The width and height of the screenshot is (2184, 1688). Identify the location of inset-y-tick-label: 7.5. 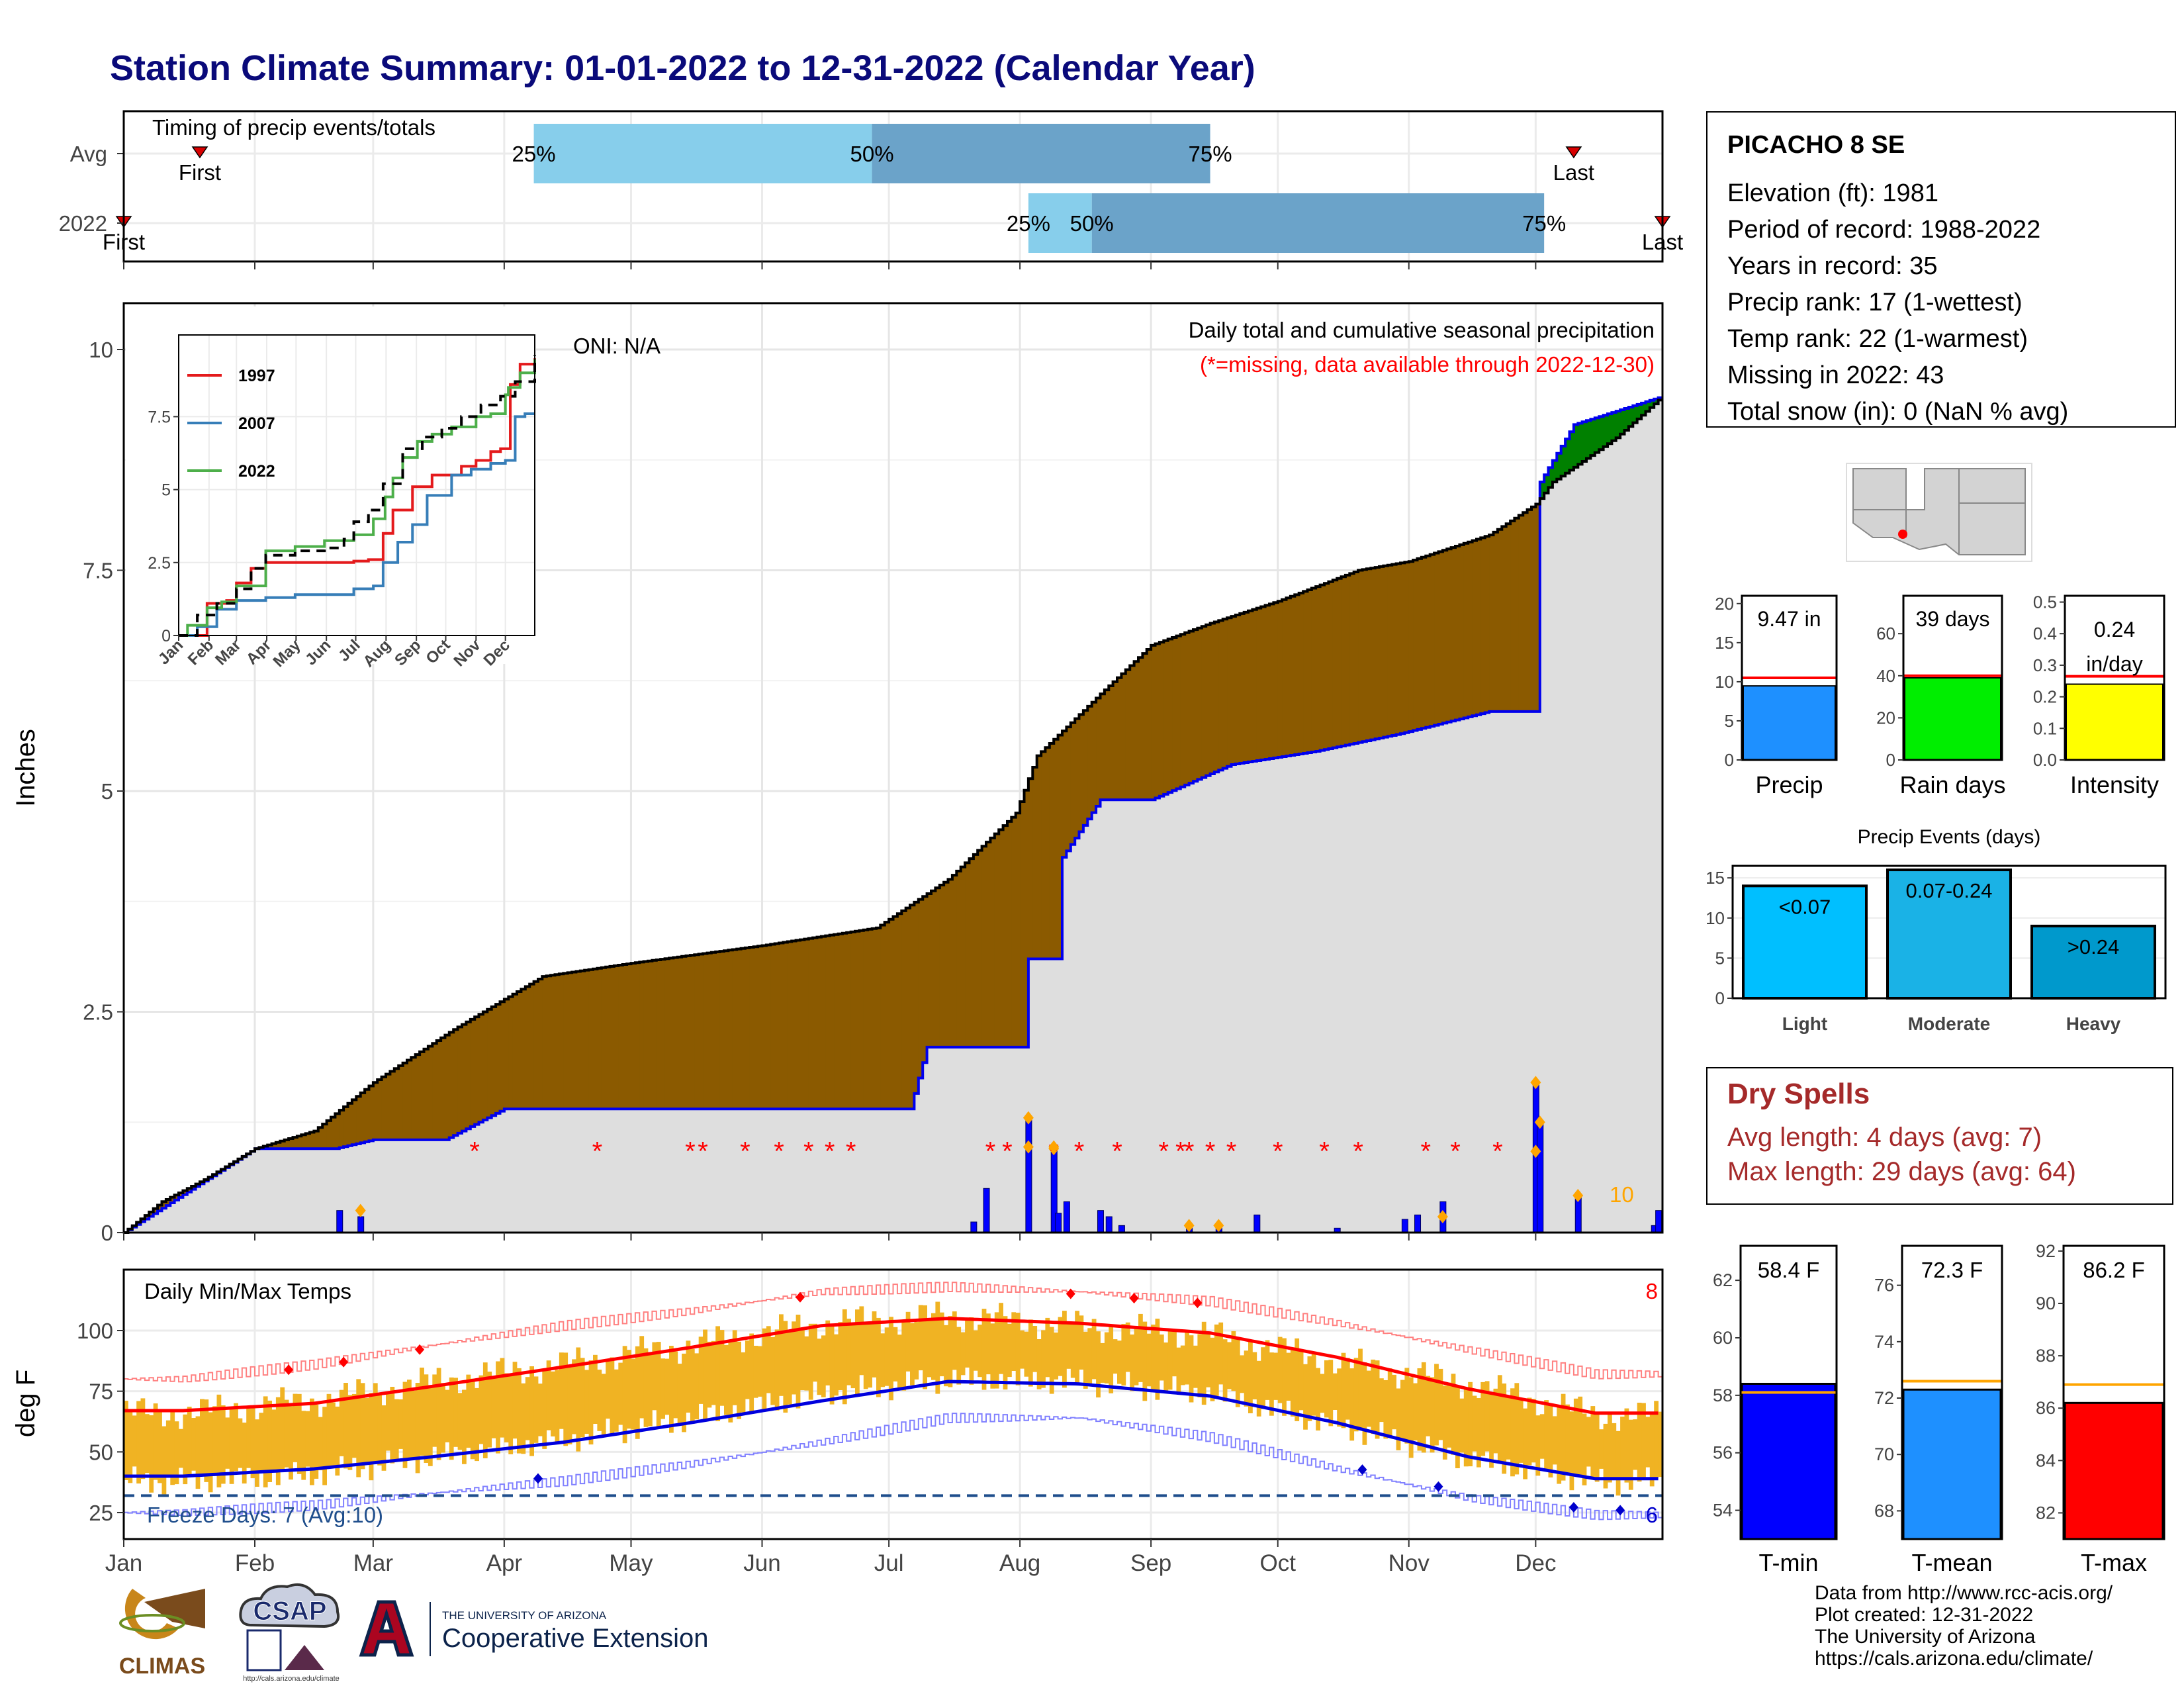
(159, 417).